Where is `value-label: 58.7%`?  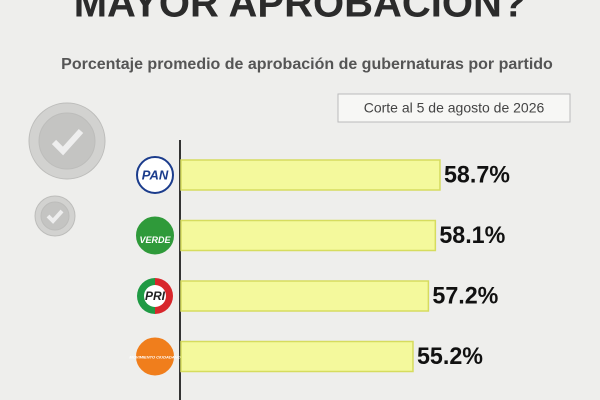
value-label: 58.7% is located at coordinates (477, 174).